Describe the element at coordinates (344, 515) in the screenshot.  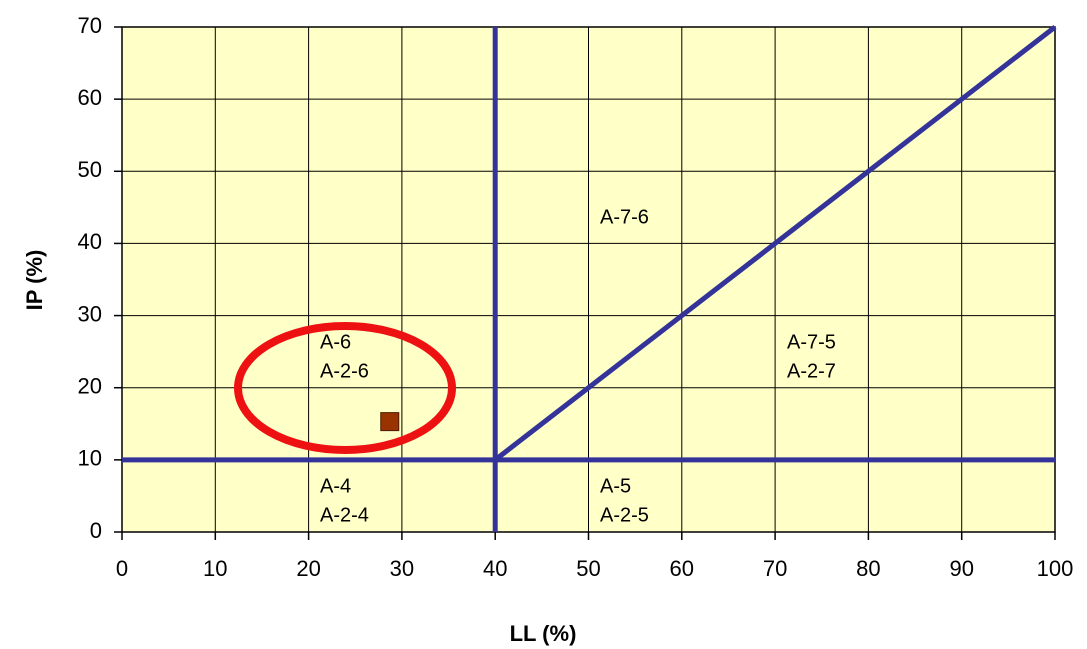
I see `region-label: A-2-4` at that location.